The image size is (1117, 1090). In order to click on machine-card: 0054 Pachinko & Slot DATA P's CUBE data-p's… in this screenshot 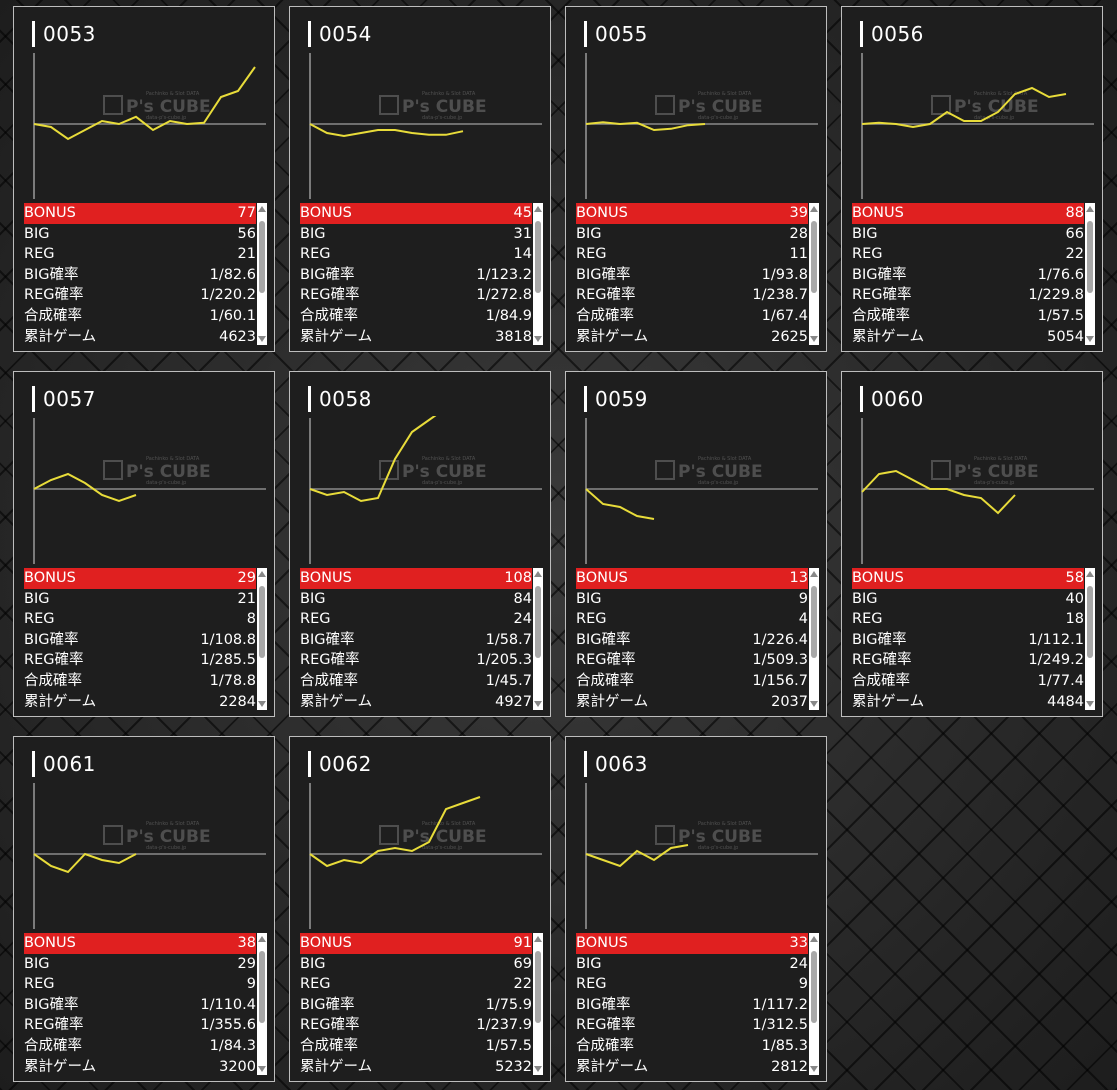, I will do `click(420, 179)`.